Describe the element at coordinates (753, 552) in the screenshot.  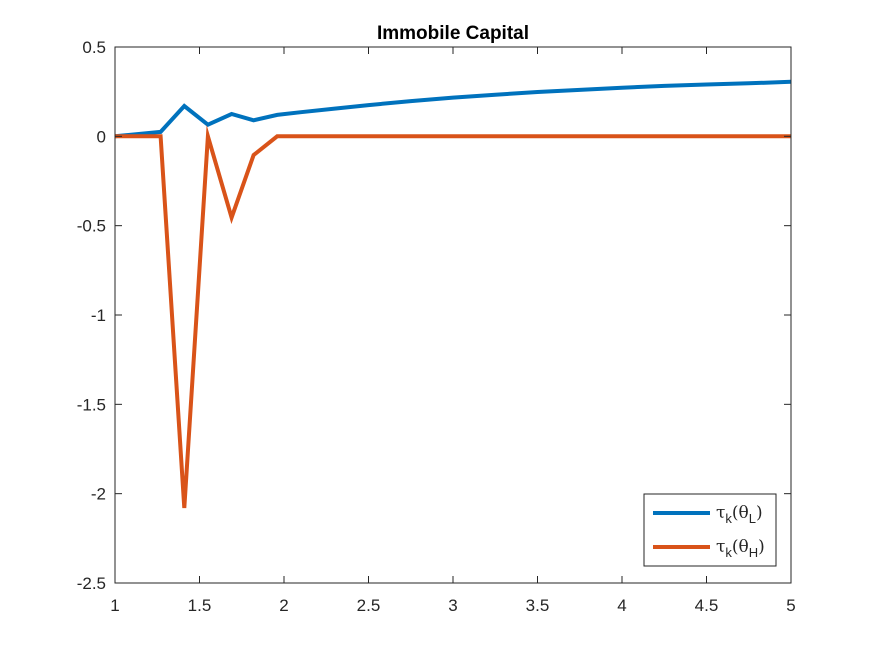
I see `legend-label-part: H` at that location.